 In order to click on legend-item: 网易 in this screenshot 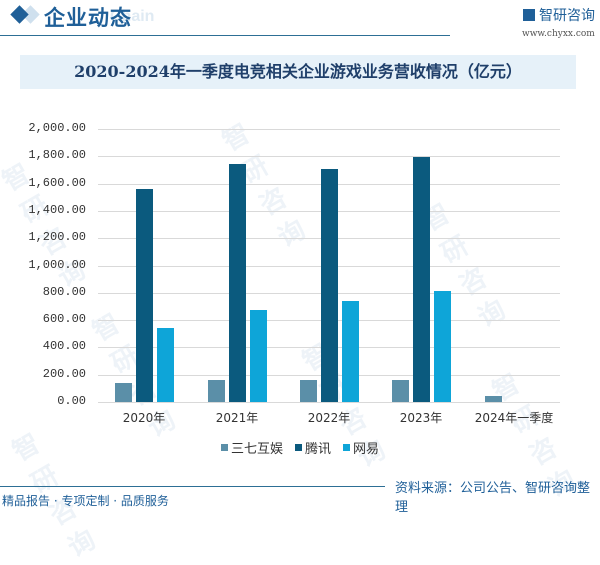, I will do `click(361, 447)`.